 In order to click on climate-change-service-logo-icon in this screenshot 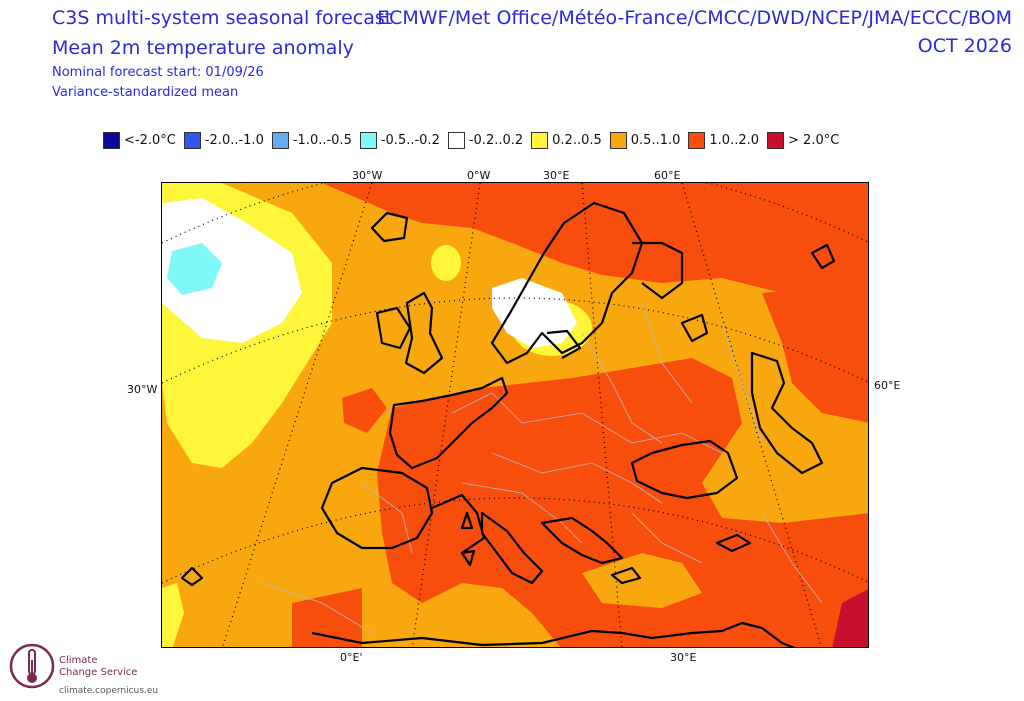, I will do `click(32, 666)`.